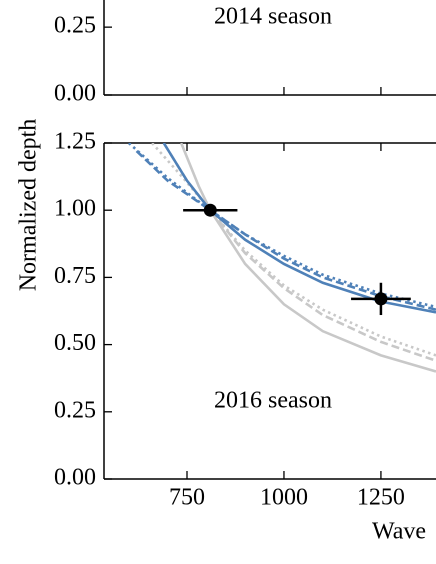 The width and height of the screenshot is (436, 564). Describe the element at coordinates (273, 17) in the screenshot. I see `annotation: 2014 season` at that location.